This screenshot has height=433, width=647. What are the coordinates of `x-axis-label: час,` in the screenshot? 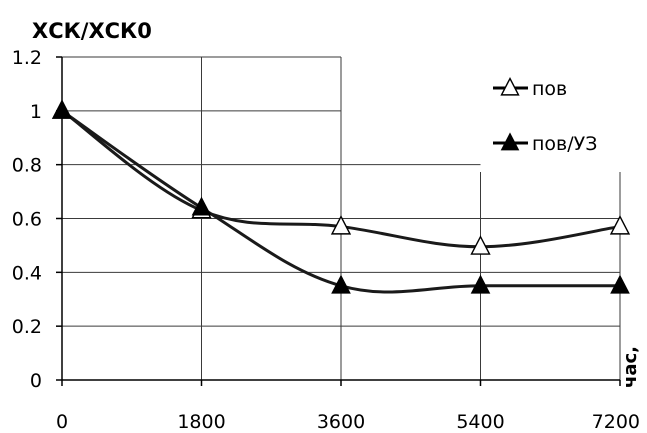 It's located at (630, 367).